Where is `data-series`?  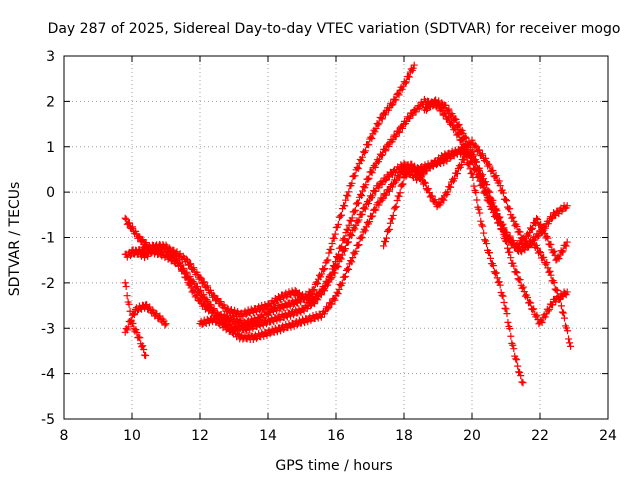 data-series is located at coordinates (453, 269).